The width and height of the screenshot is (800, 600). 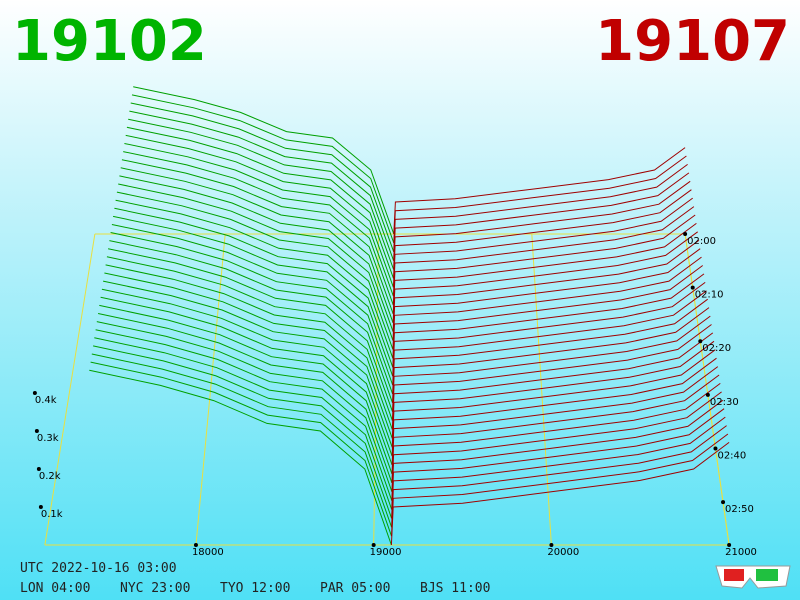 I want to click on x-tick-label: 18000, so click(x=208, y=552).